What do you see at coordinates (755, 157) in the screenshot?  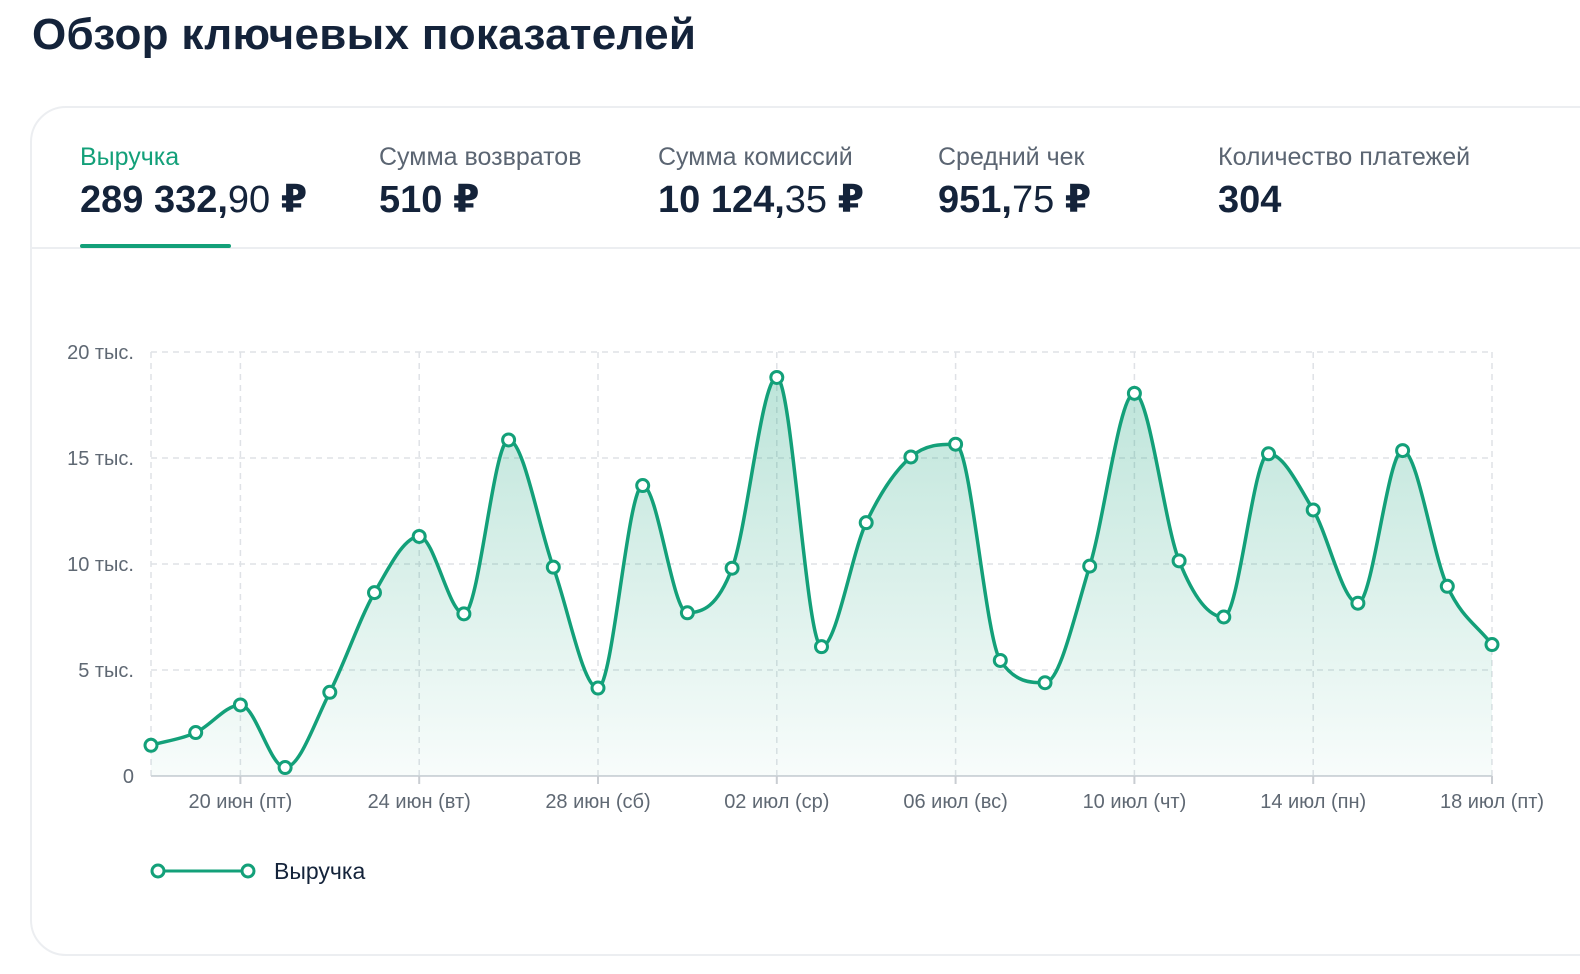 I see `tab-commissions-label: Сумма комиссий` at bounding box center [755, 157].